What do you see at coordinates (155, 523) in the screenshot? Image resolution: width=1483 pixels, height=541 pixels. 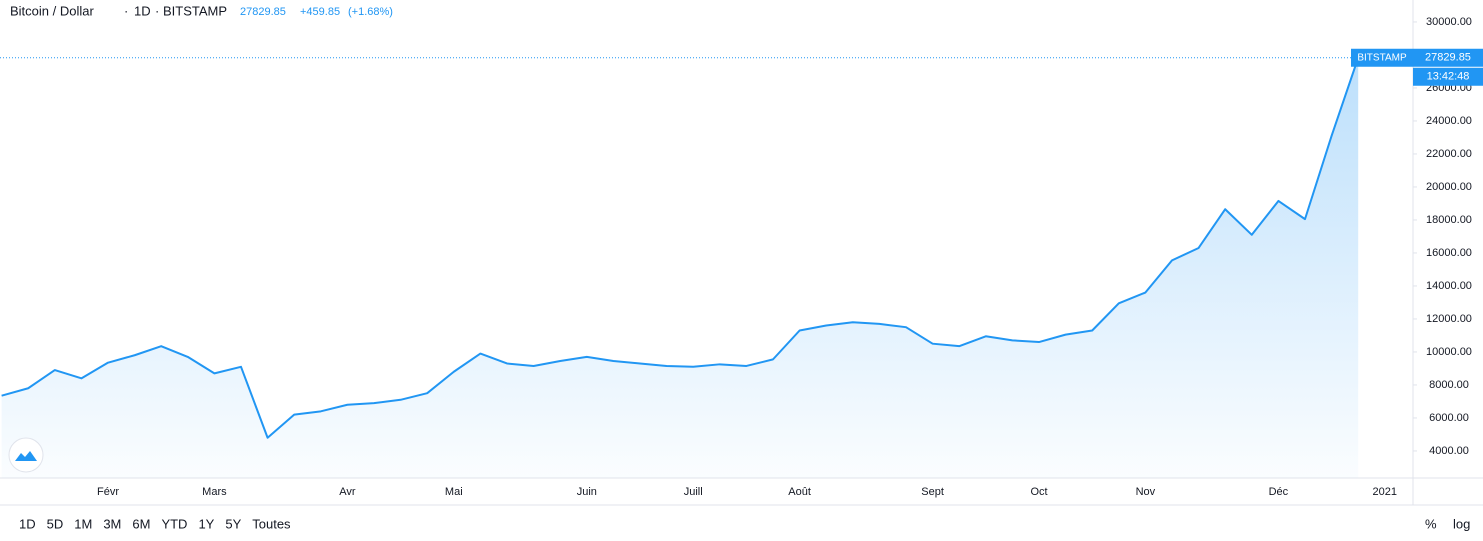 I see `toolbar: 1D 5D 1M 3M 6M YTD 1Y 5Y Toutes` at bounding box center [155, 523].